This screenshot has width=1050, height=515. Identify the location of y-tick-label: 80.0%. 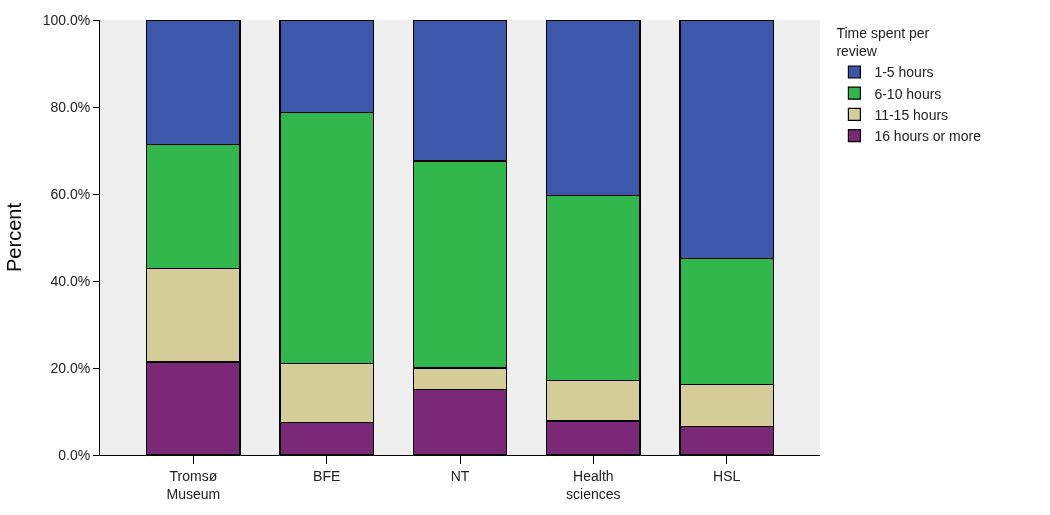
(70, 106).